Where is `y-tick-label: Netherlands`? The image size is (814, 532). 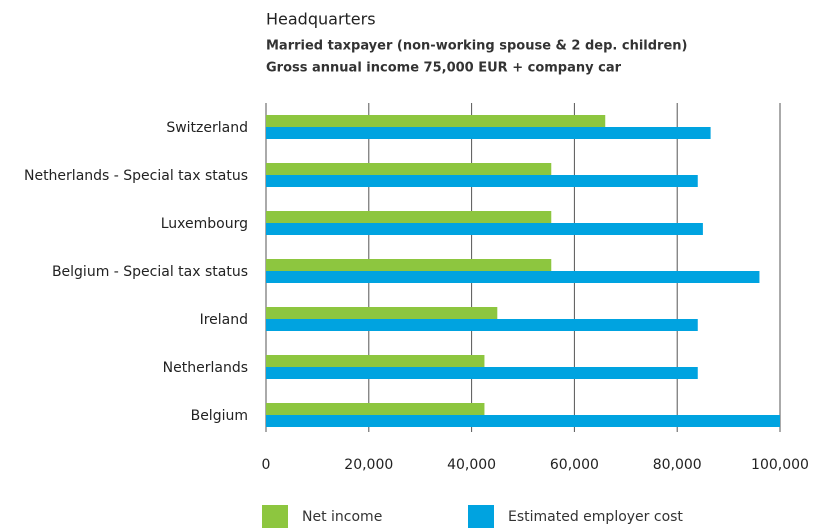 y-tick-label: Netherlands is located at coordinates (205, 368).